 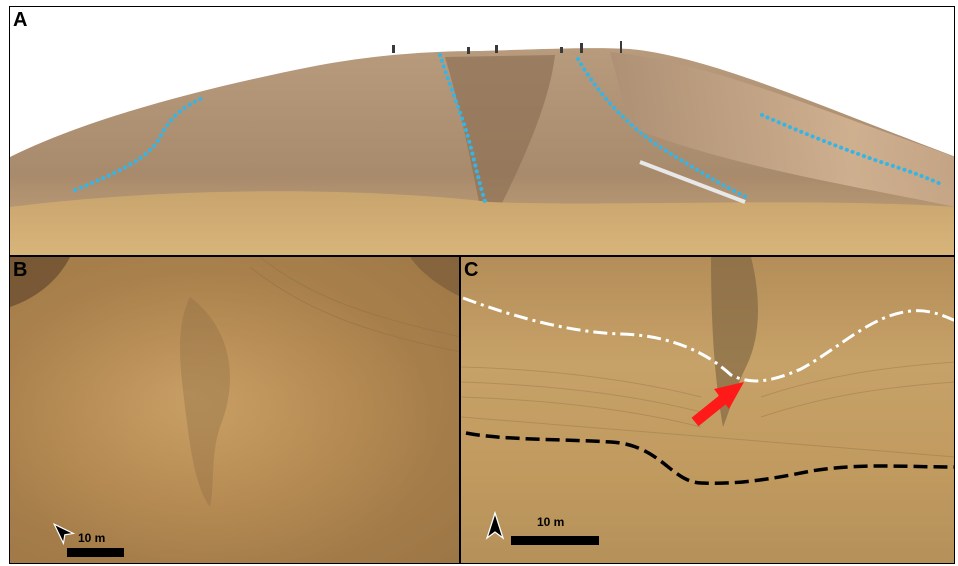 I want to click on scar, so click(x=205, y=402).